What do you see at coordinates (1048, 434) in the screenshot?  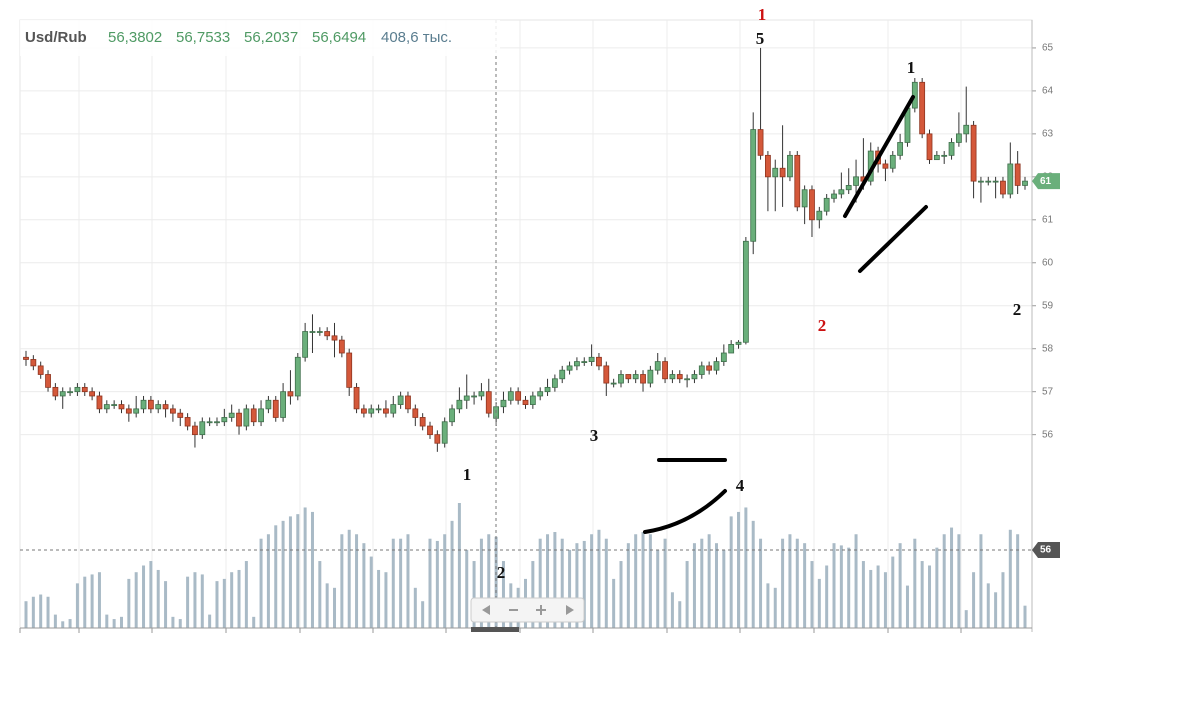 I see `y-tick-label: 56` at bounding box center [1048, 434].